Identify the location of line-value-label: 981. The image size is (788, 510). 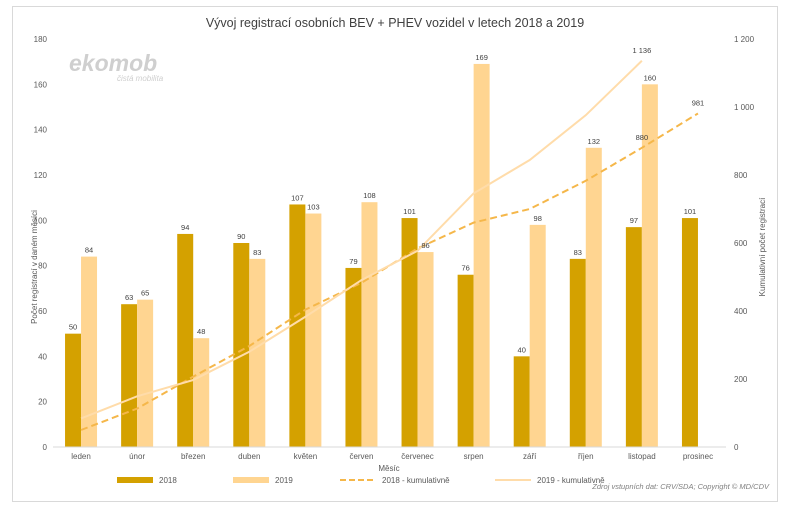
(698, 102).